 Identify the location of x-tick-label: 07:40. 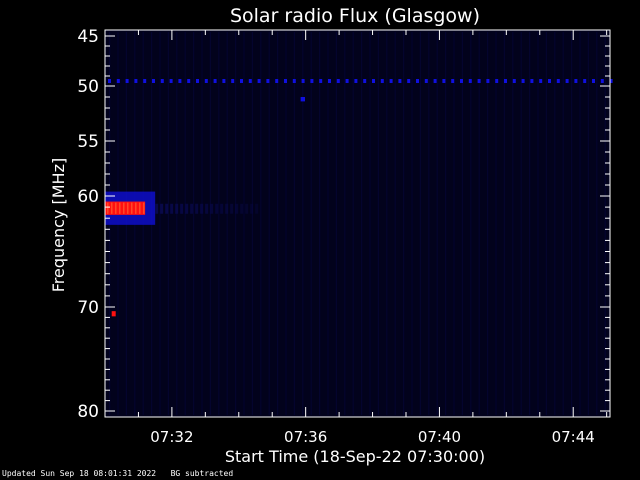
(439, 437).